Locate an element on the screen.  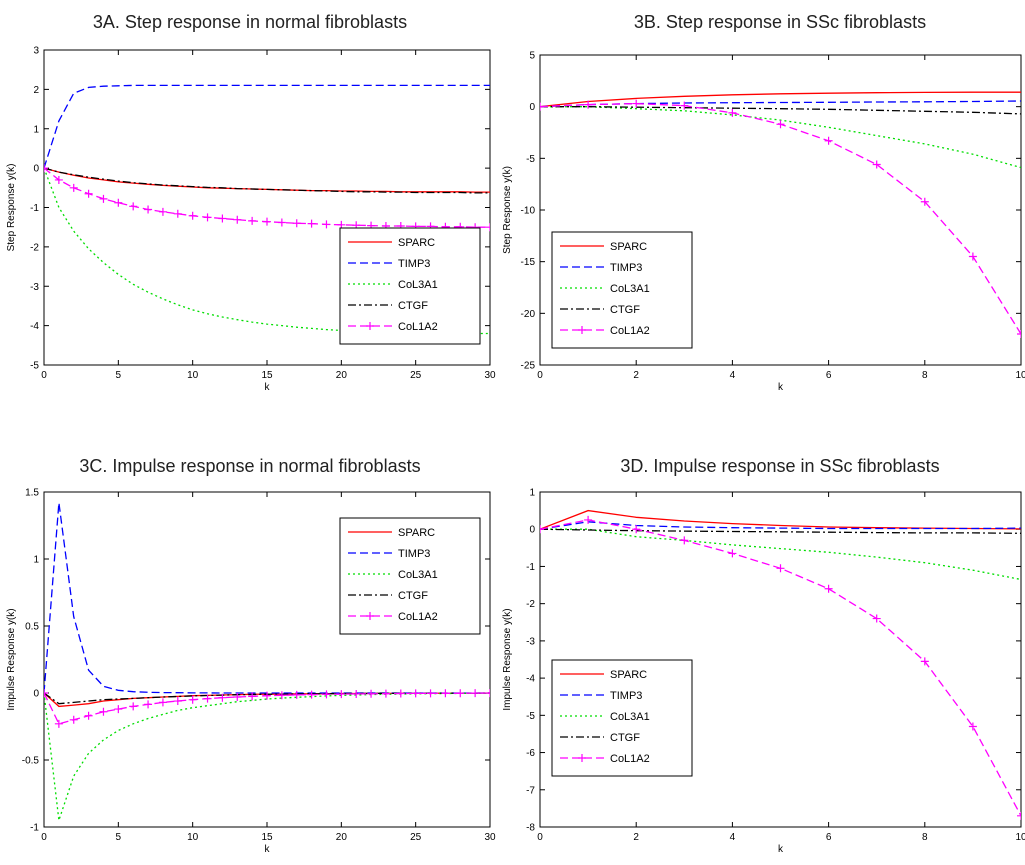
y-tick-label: -8 is located at coordinates (530, 828).